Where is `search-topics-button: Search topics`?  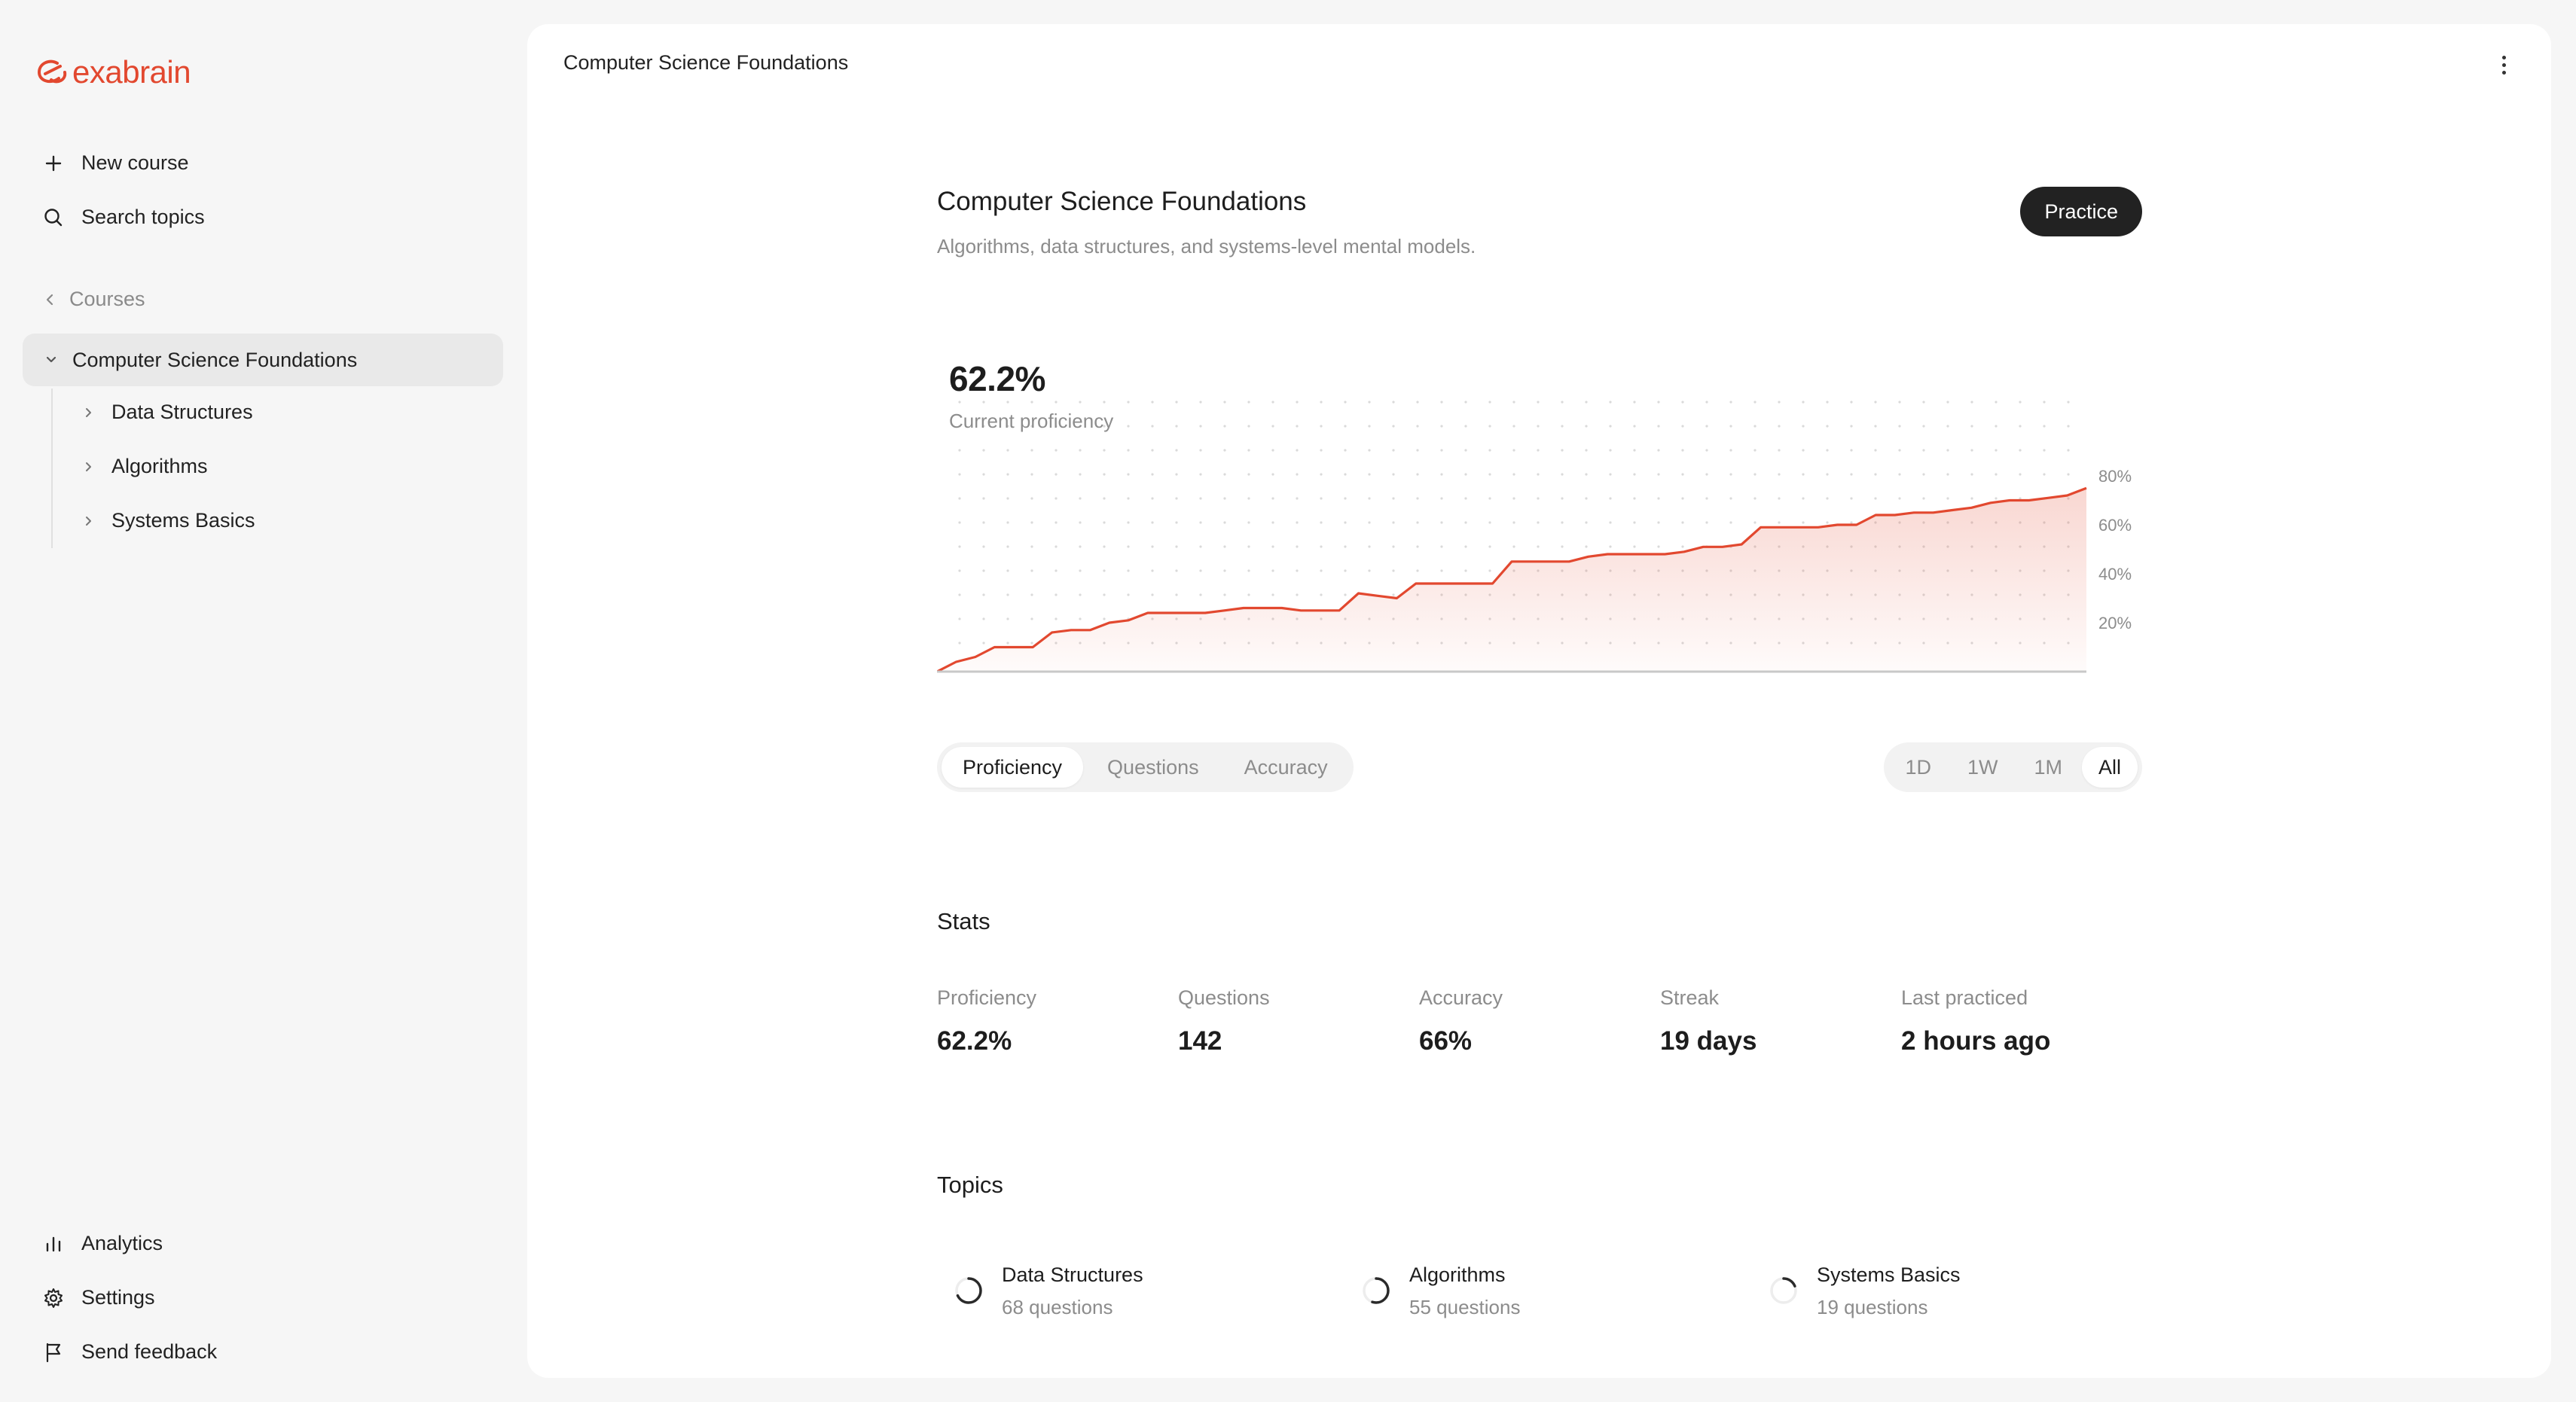
search-topics-button: Search topics is located at coordinates (124, 217).